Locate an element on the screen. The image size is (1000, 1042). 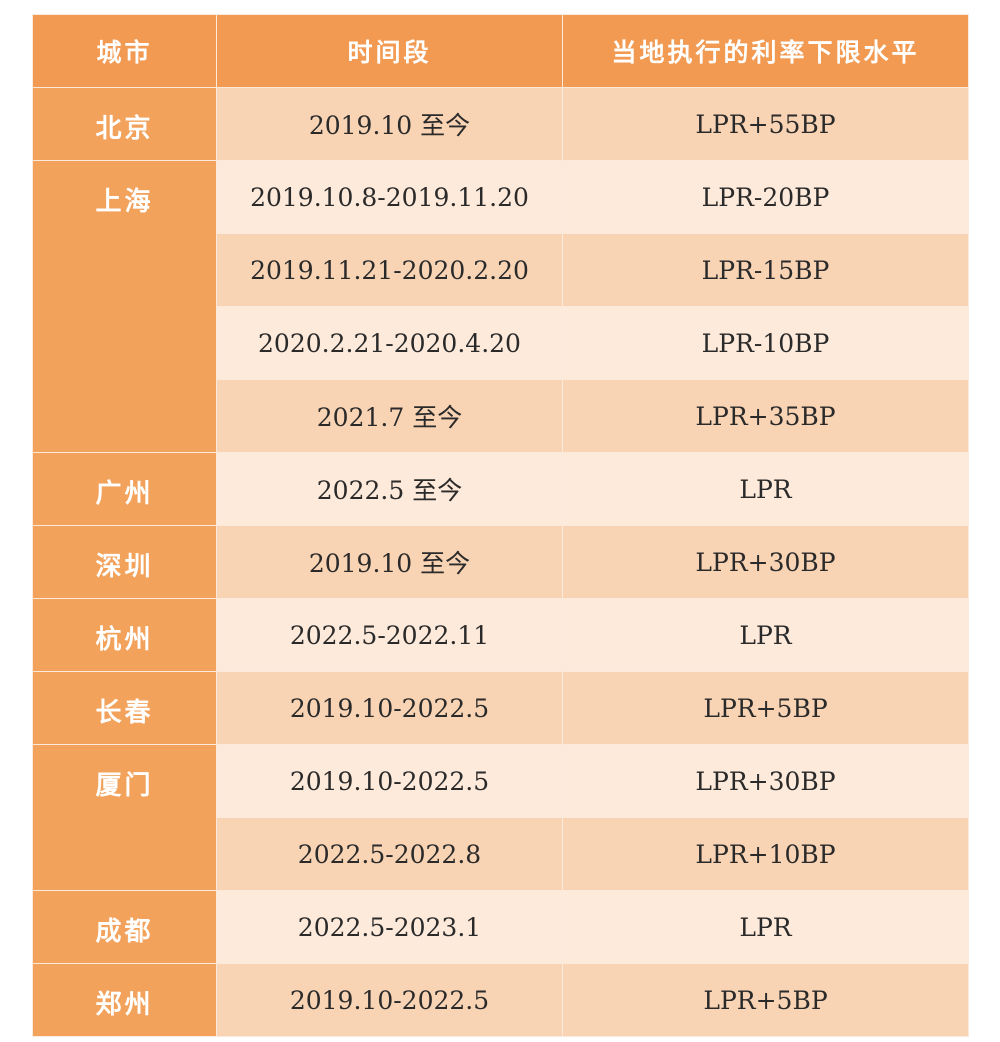
header-cell: 城市 is located at coordinates (124, 51).